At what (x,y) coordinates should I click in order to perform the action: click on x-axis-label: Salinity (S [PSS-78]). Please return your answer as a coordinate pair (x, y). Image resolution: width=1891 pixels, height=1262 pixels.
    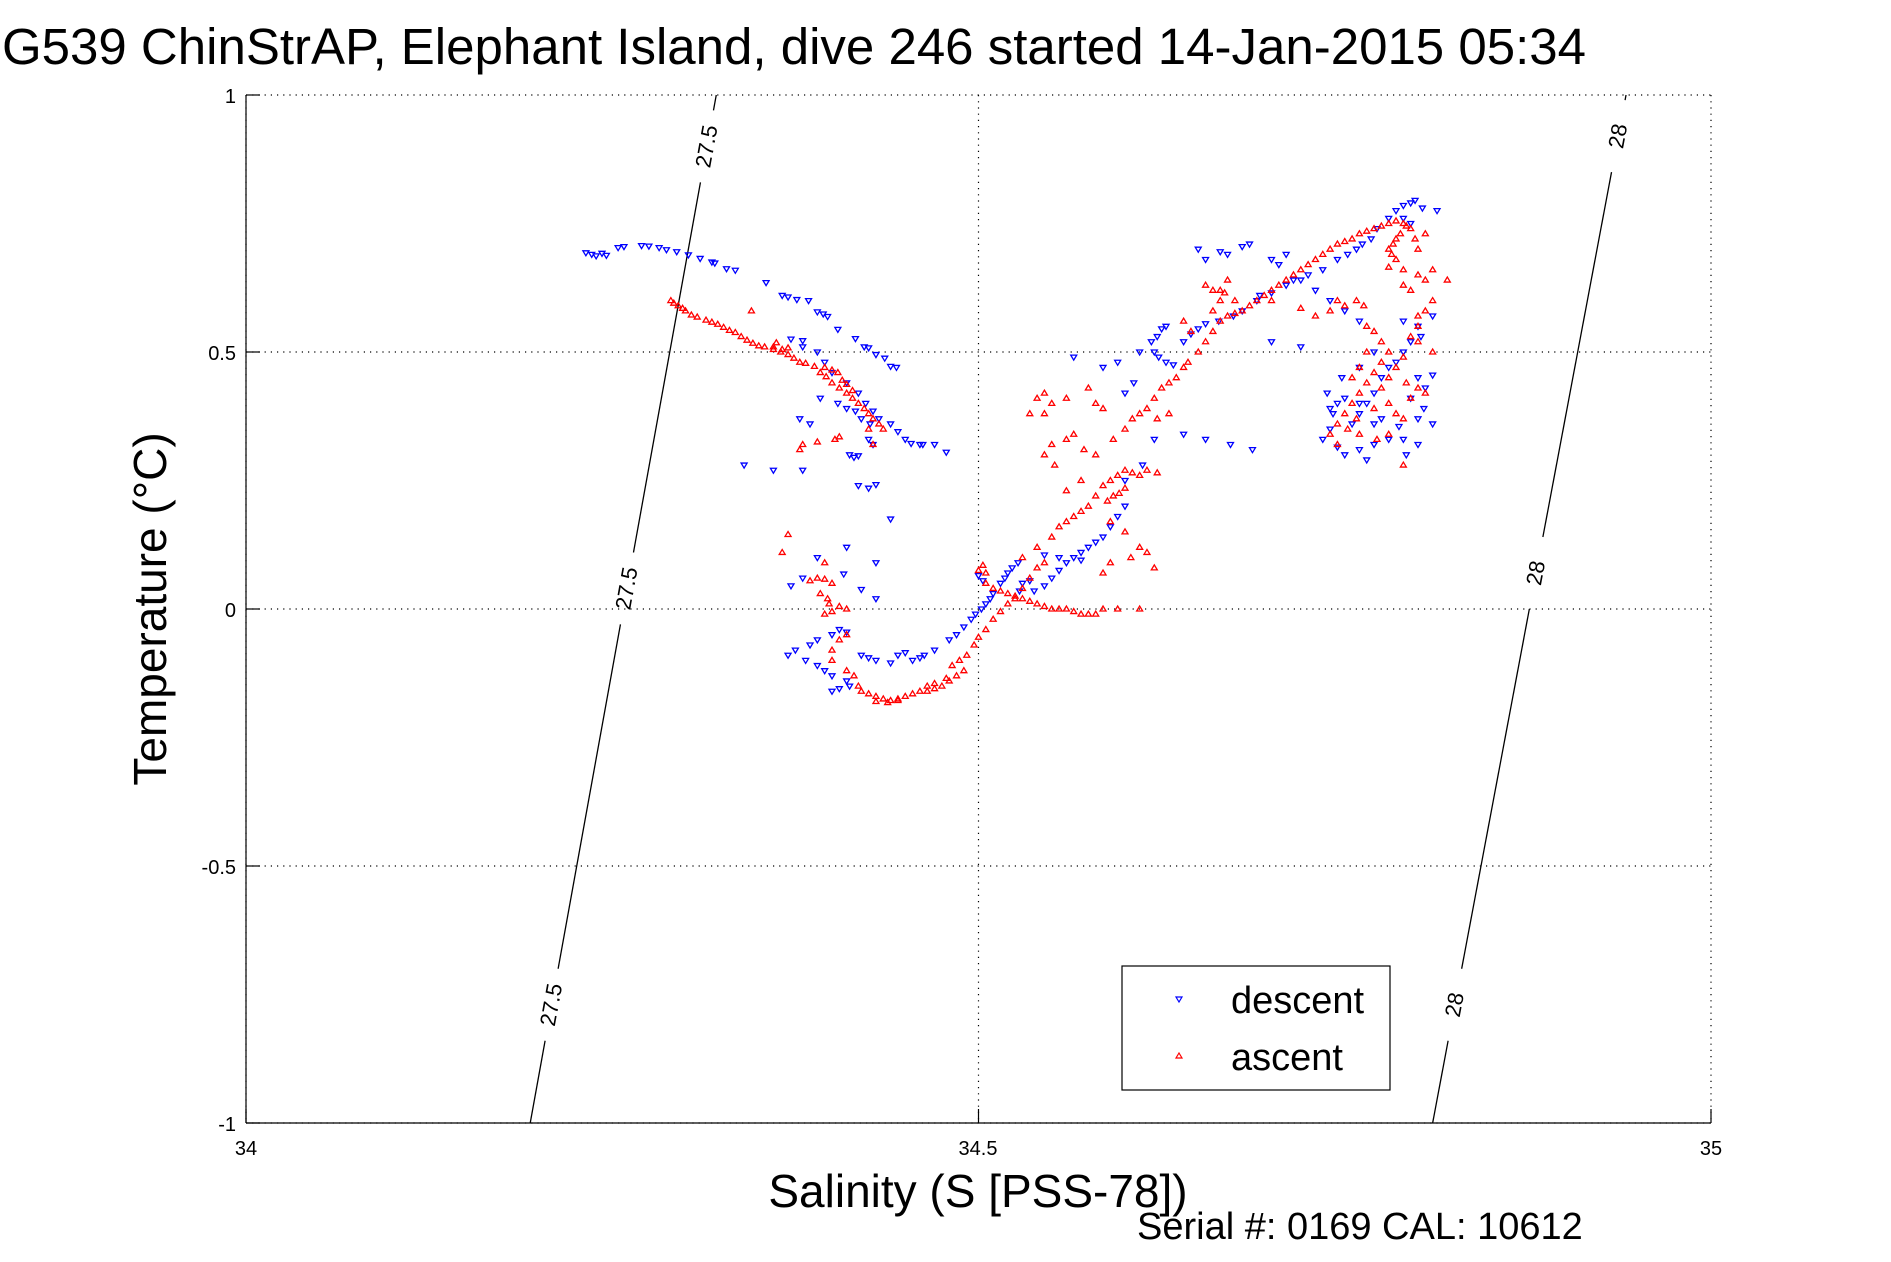
    Looking at the image, I should click on (977, 1191).